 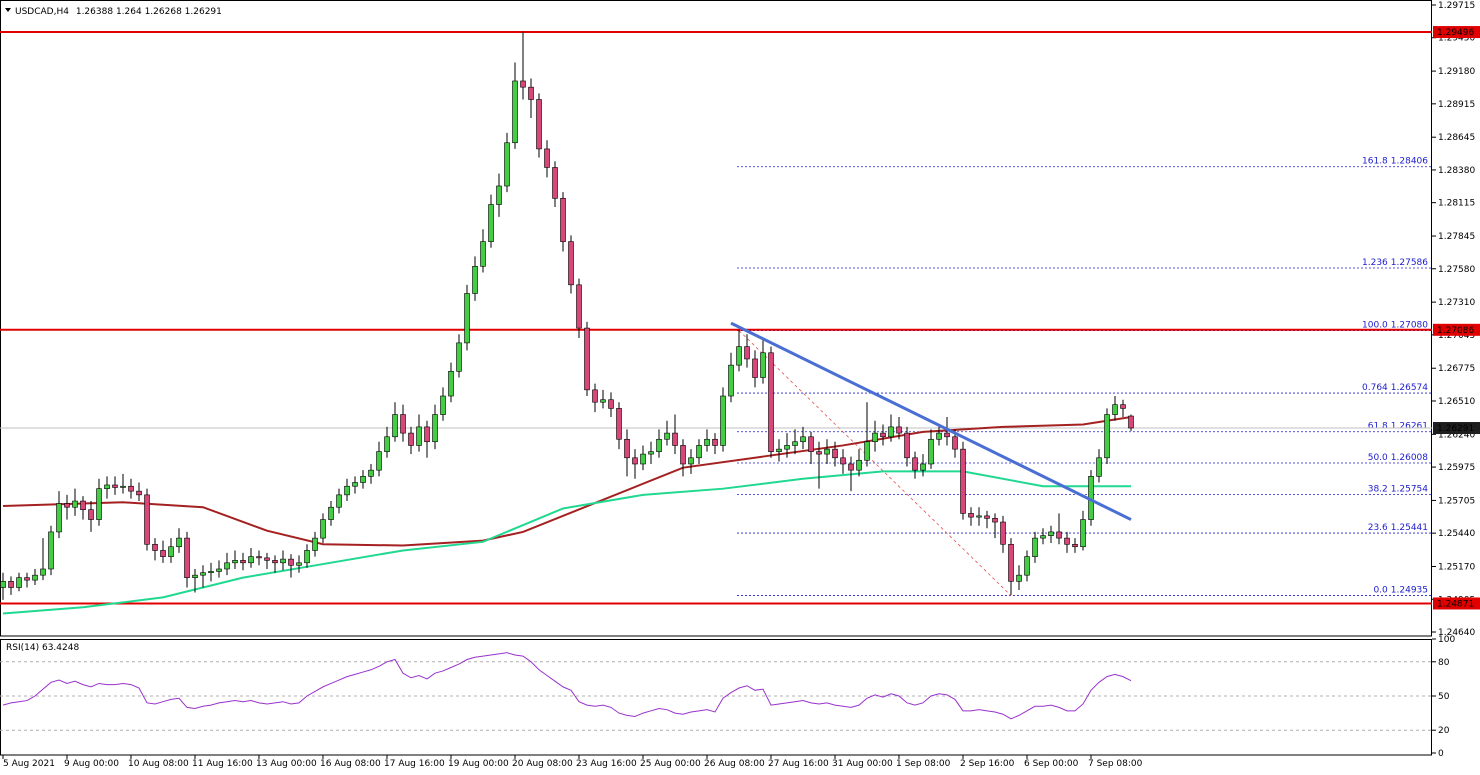 What do you see at coordinates (1409, 162) in the screenshot?
I see `fib-price: 1.28406` at bounding box center [1409, 162].